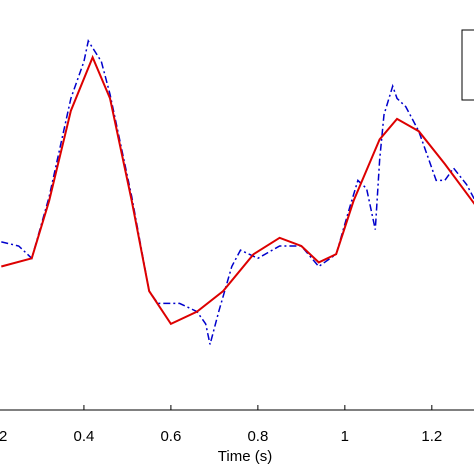 The height and width of the screenshot is (474, 474). I want to click on x-axis-label: Time (s), so click(245, 456).